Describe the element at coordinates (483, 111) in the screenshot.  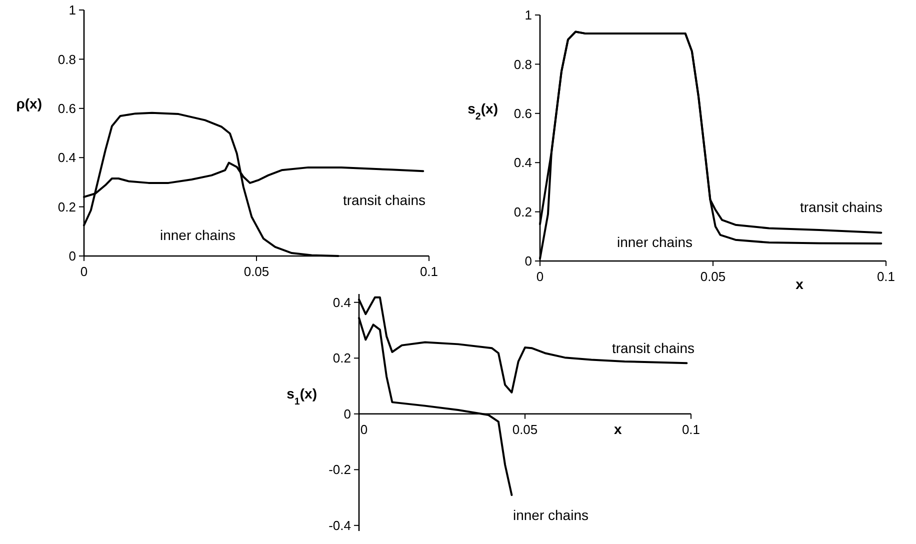
I see `y-axis-title: s$_{2}$(x)` at that location.